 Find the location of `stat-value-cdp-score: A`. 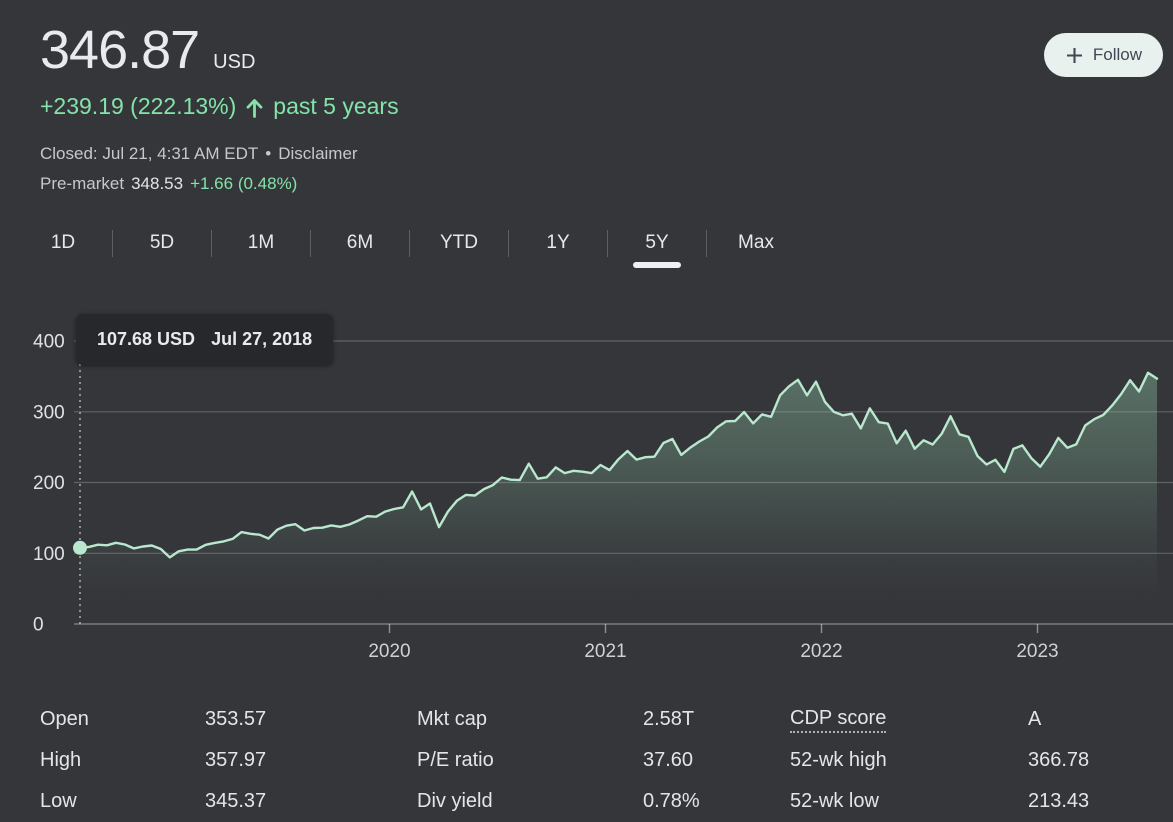

stat-value-cdp-score: A is located at coordinates (1035, 719).